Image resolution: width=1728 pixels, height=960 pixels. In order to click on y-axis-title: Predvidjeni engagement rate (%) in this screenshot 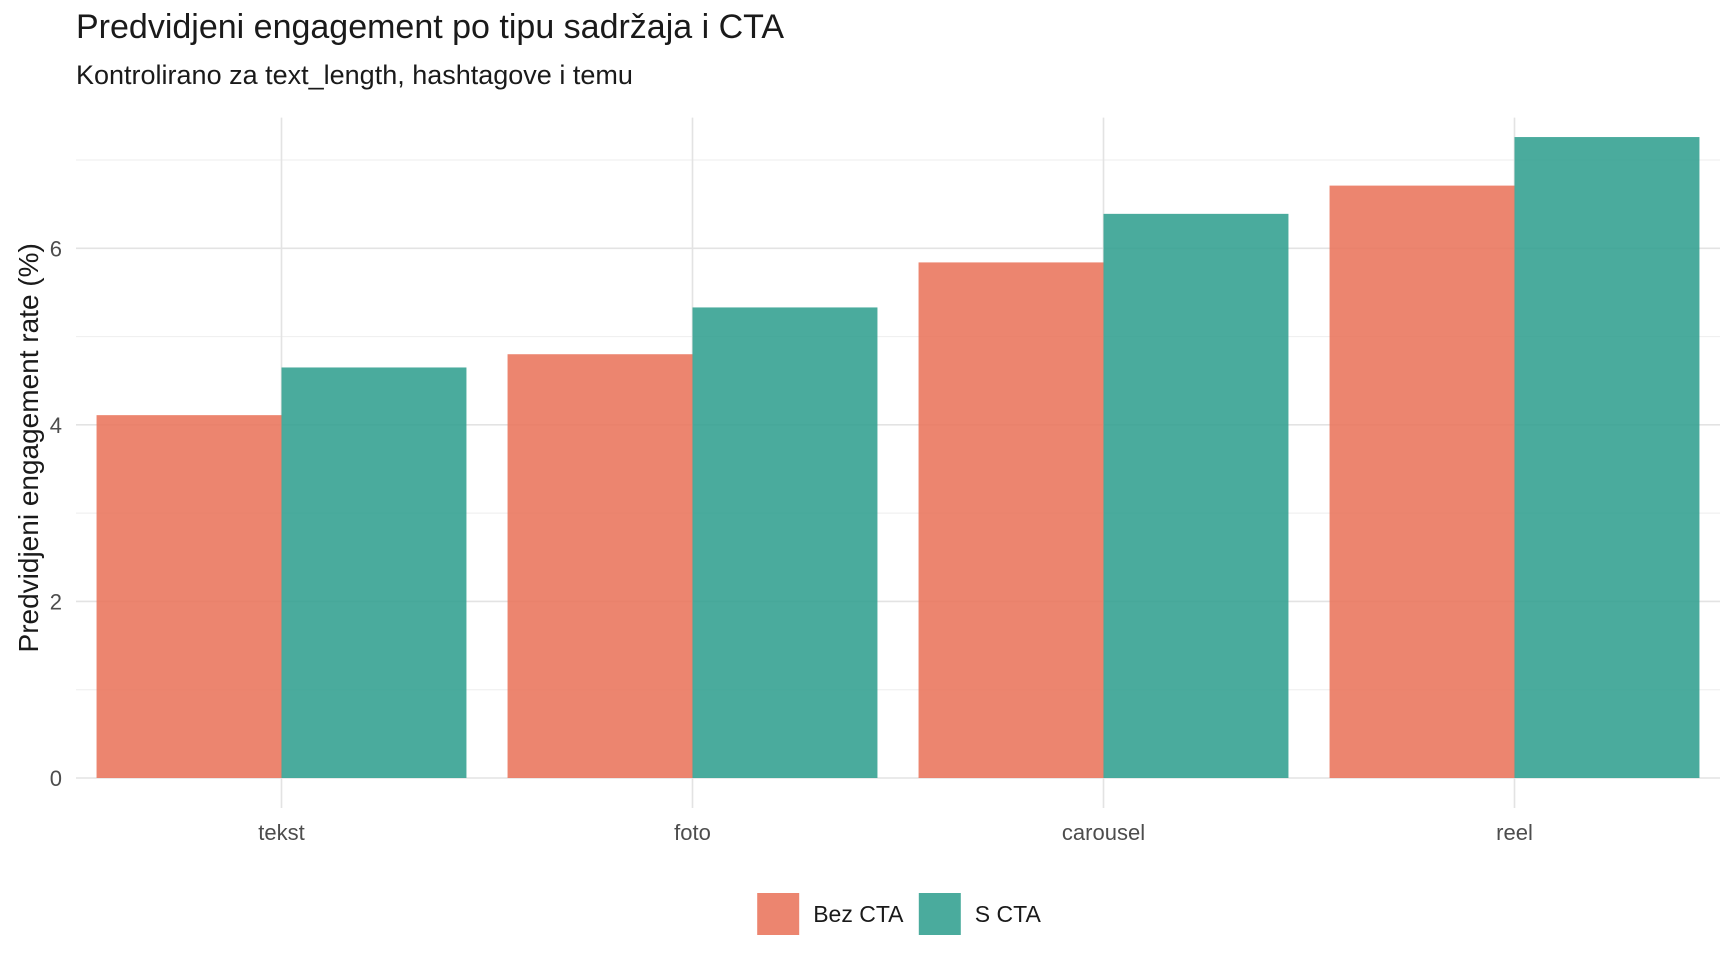, I will do `click(28, 447)`.